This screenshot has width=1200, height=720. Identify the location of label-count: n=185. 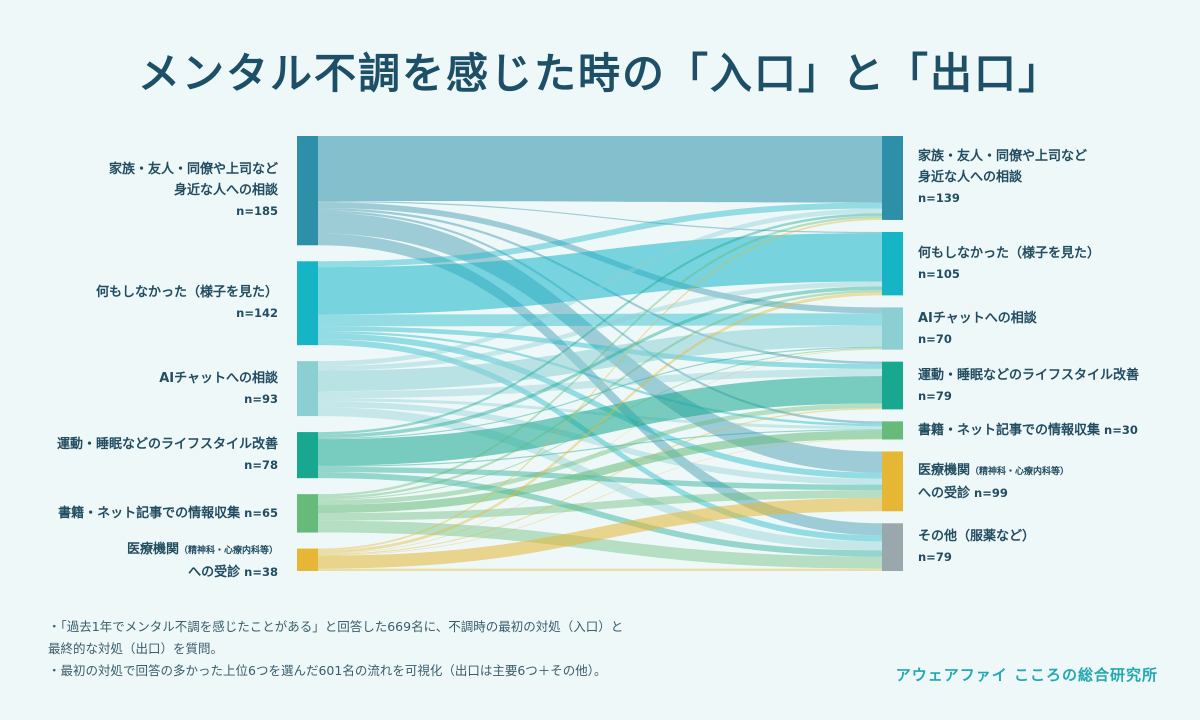
(257, 211).